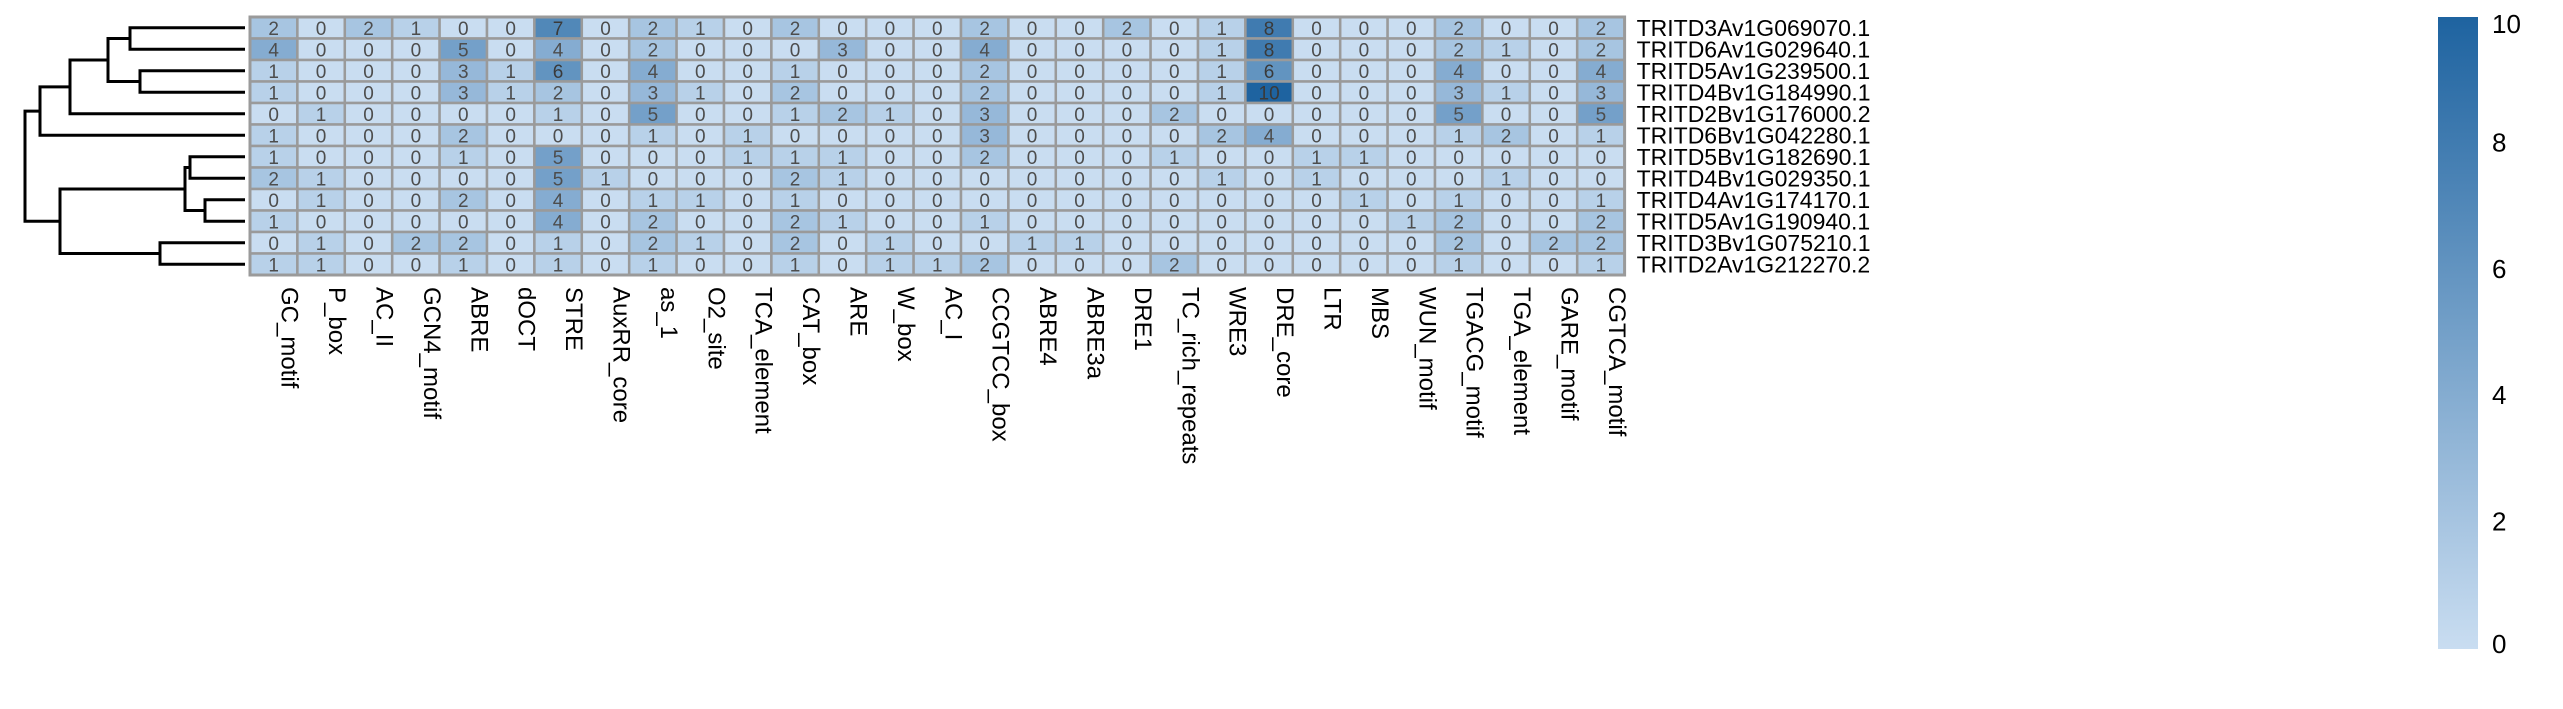 The height and width of the screenshot is (709, 2563). Describe the element at coordinates (1000, 364) in the screenshot. I see `column-label: CCGTCC_box` at that location.